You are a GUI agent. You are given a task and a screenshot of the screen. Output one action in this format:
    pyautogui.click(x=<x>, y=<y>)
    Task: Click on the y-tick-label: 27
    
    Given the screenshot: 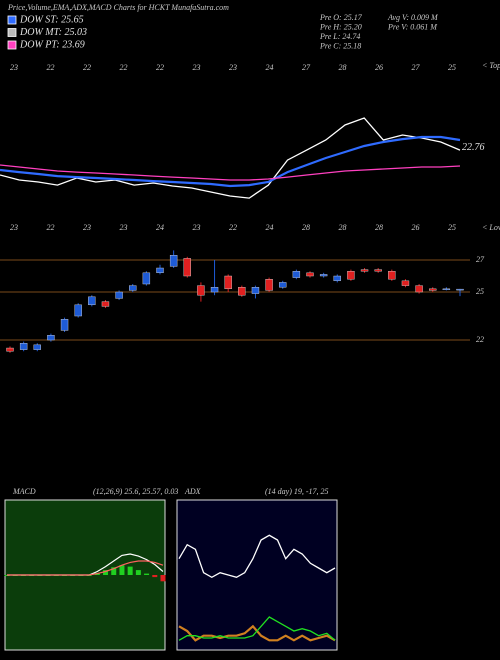 What is the action you would take?
    pyautogui.click(x=480, y=259)
    